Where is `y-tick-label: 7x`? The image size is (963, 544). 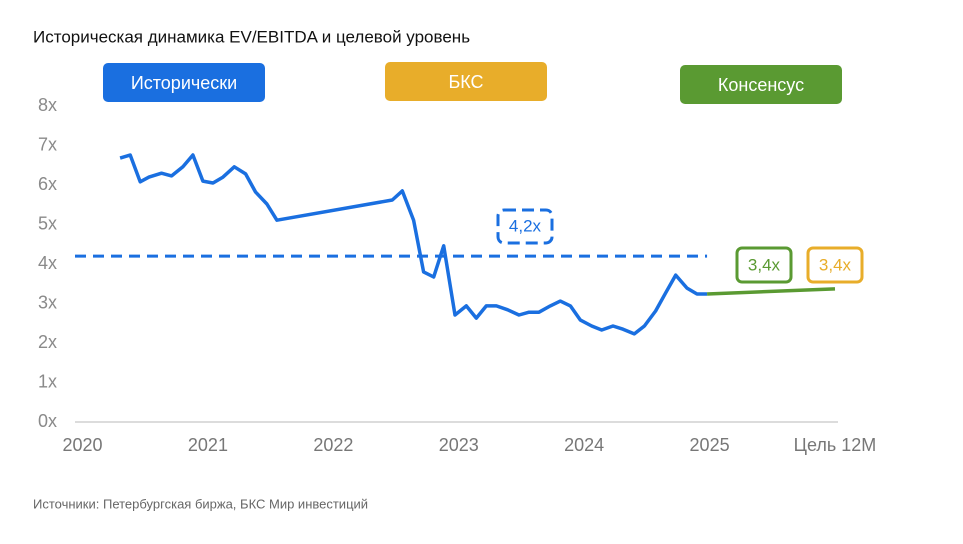
y-tick-label: 7x is located at coordinates (47, 144).